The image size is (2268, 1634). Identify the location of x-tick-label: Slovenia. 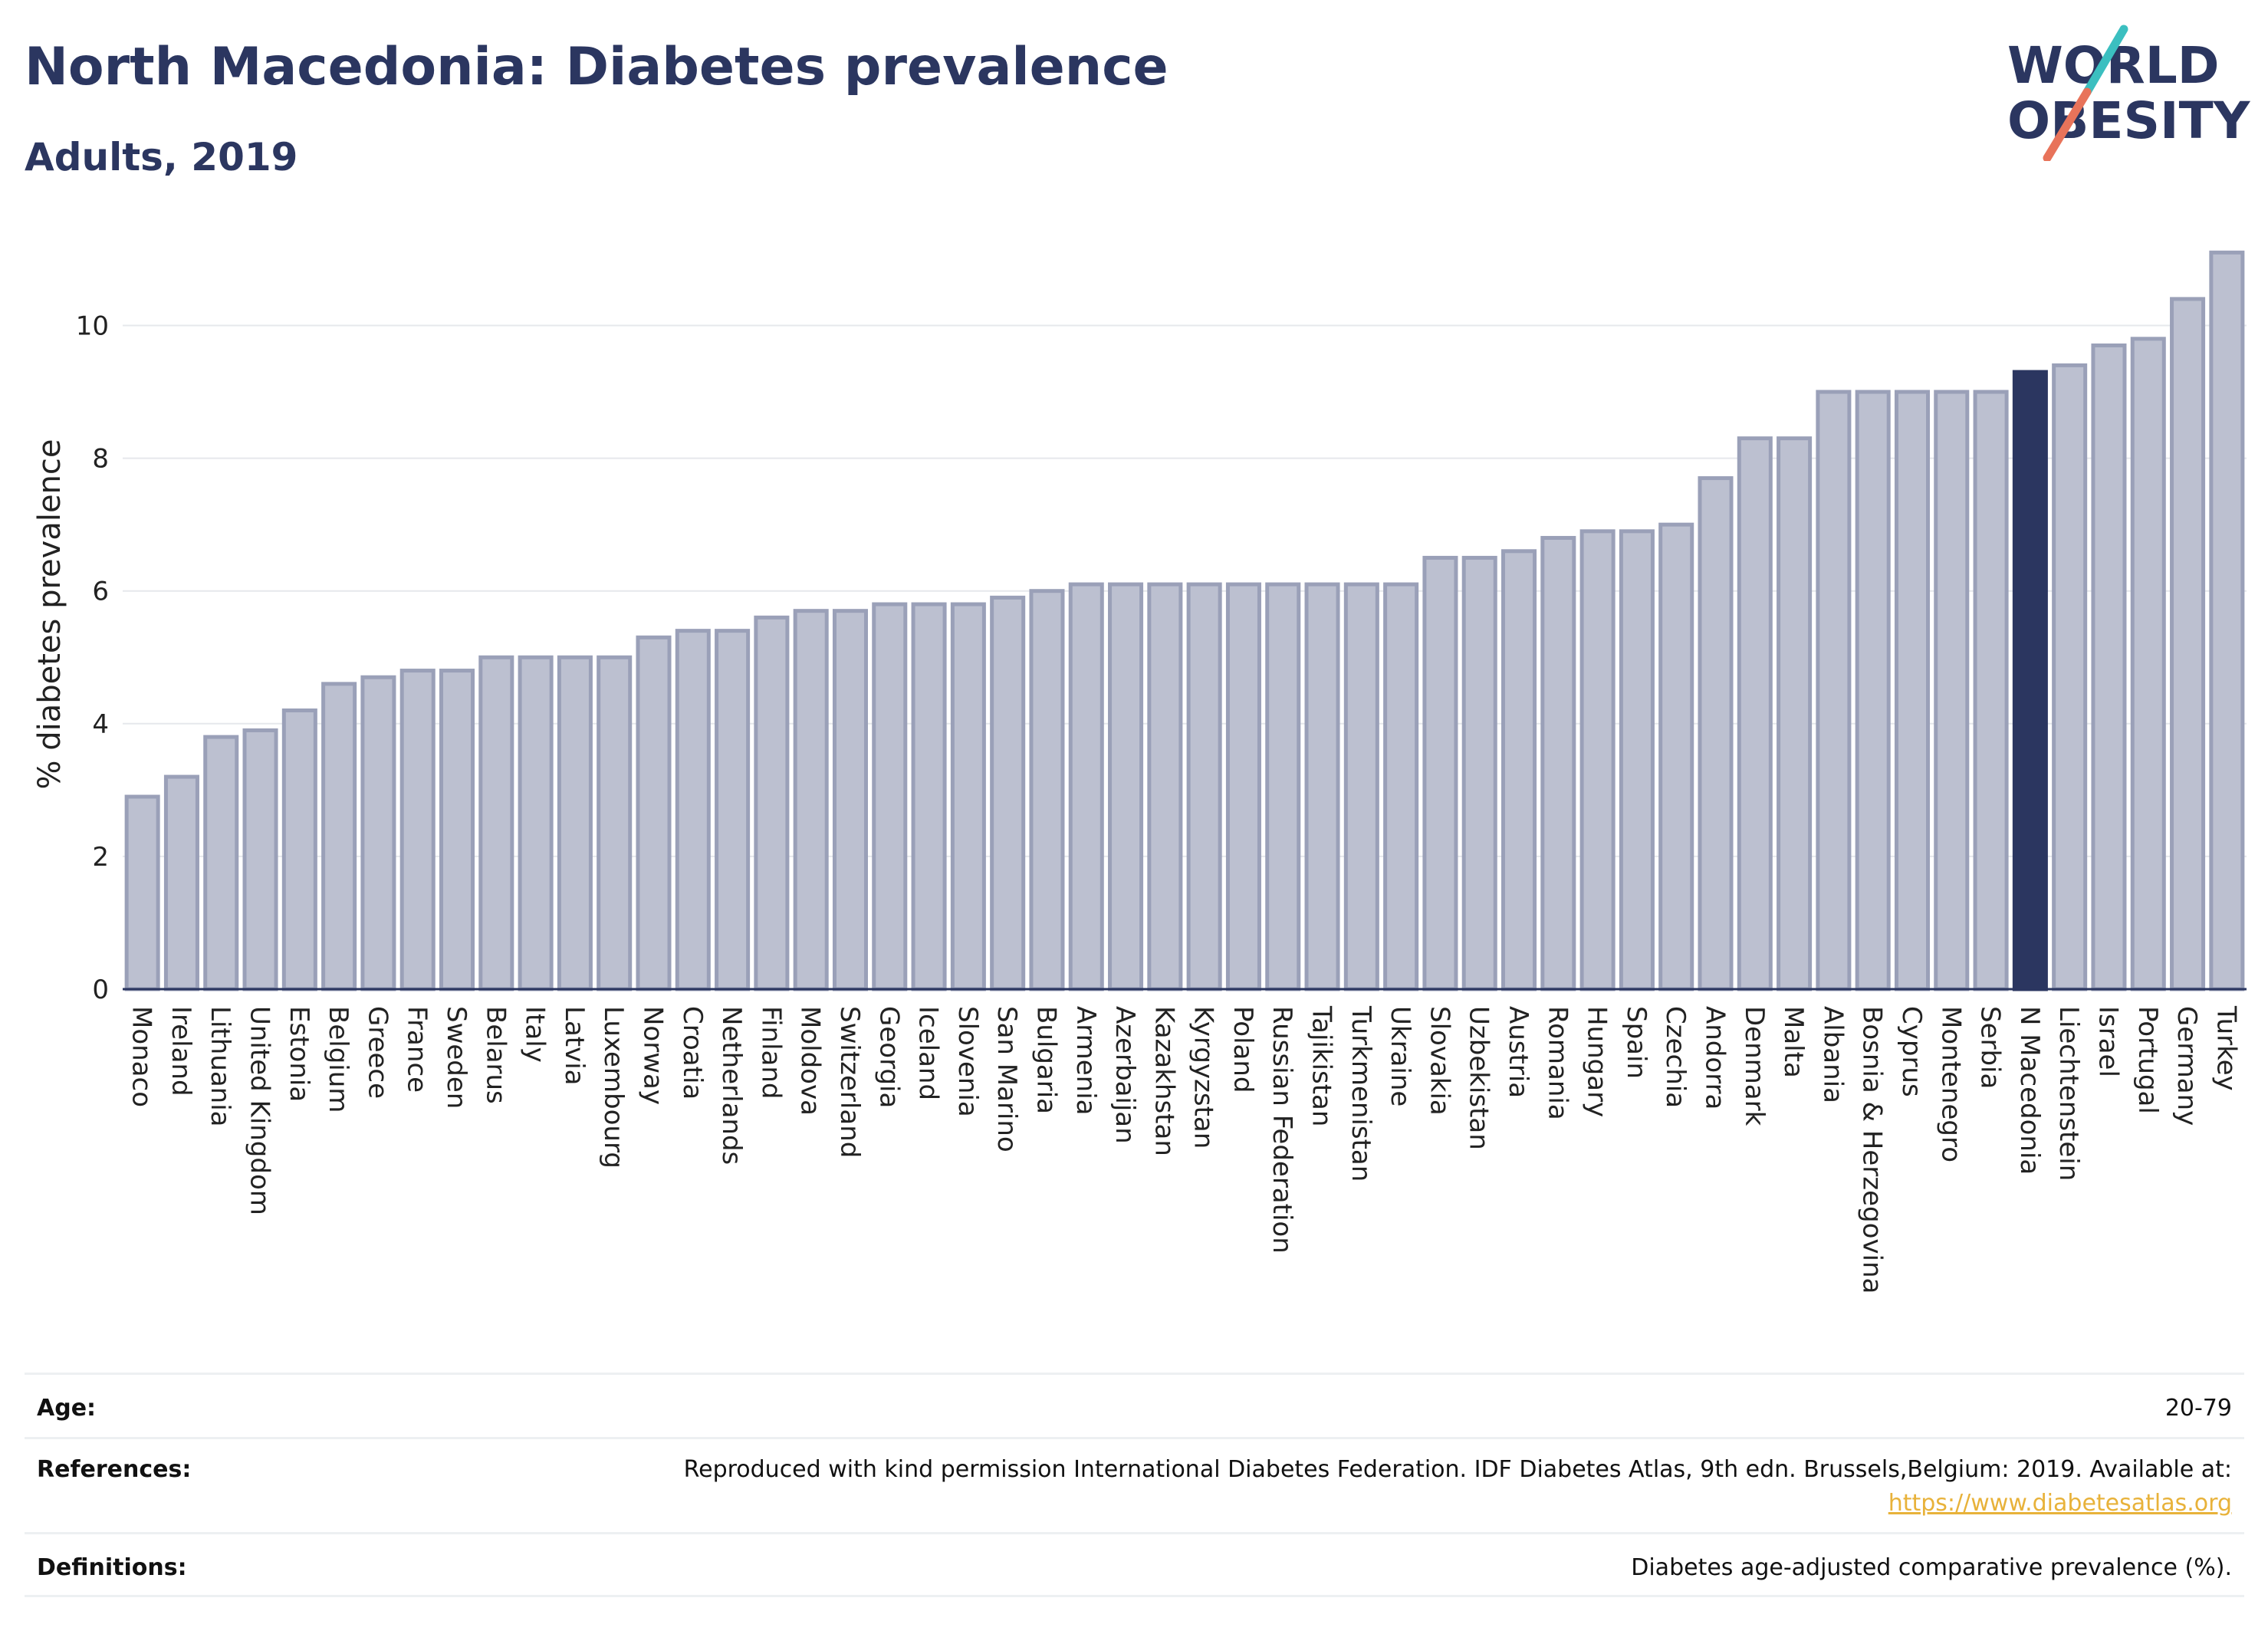
(967, 1062).